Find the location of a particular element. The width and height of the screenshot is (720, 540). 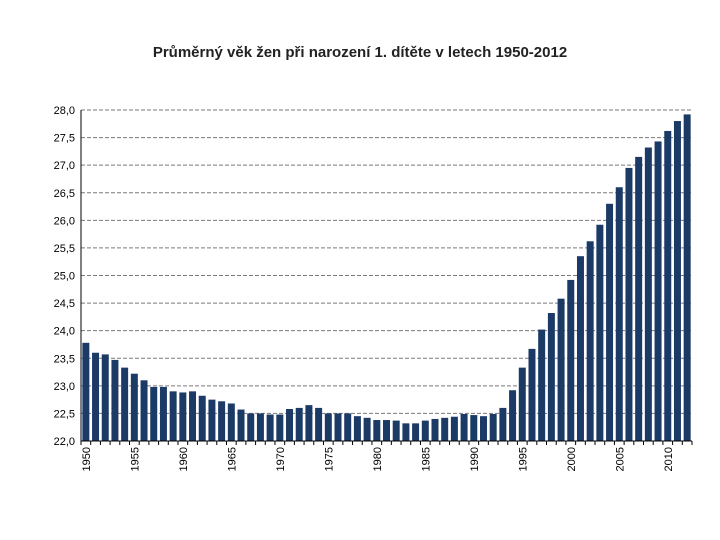

x-tick-label: 1985 is located at coordinates (426, 459).